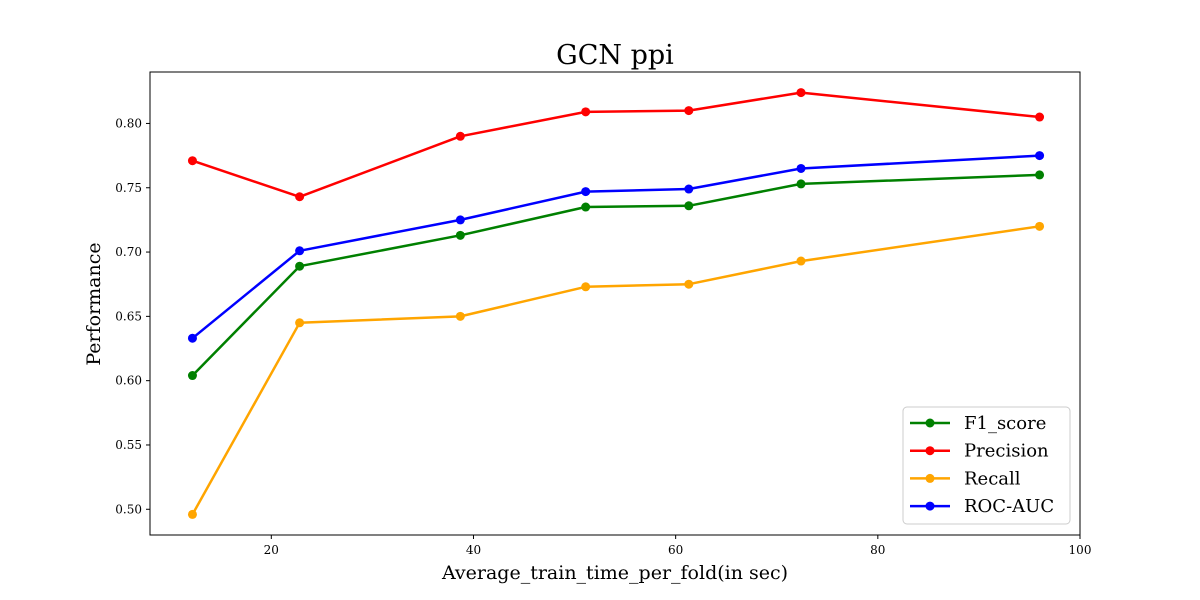 The image size is (1200, 600). I want to click on x-axis-ticks: 20 40 60 80 100, so click(678, 546).